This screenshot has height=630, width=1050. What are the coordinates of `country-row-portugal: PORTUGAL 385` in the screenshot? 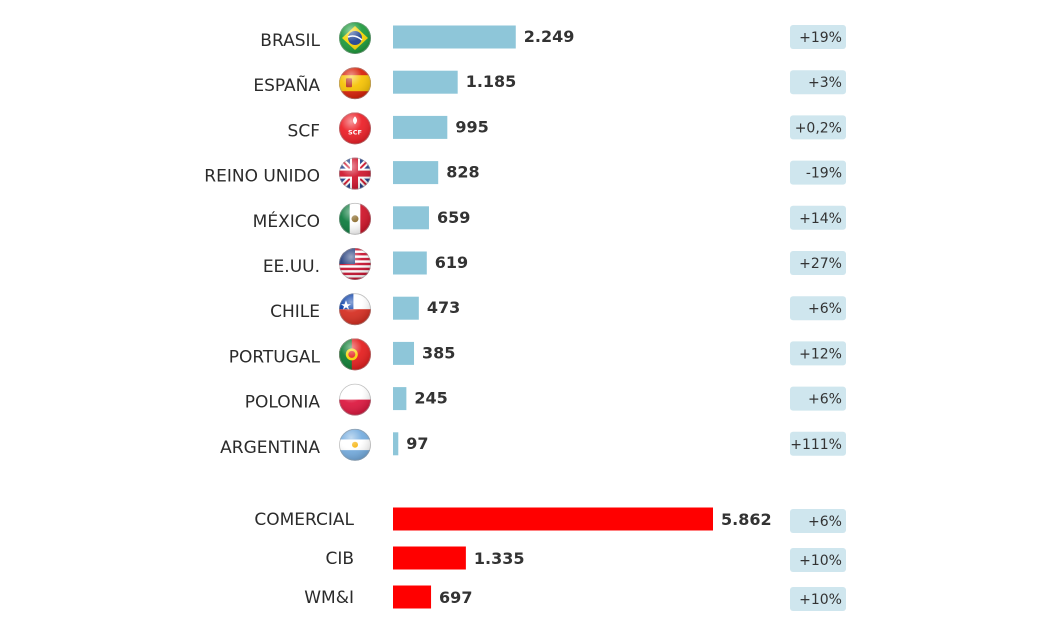 It's located at (342, 354).